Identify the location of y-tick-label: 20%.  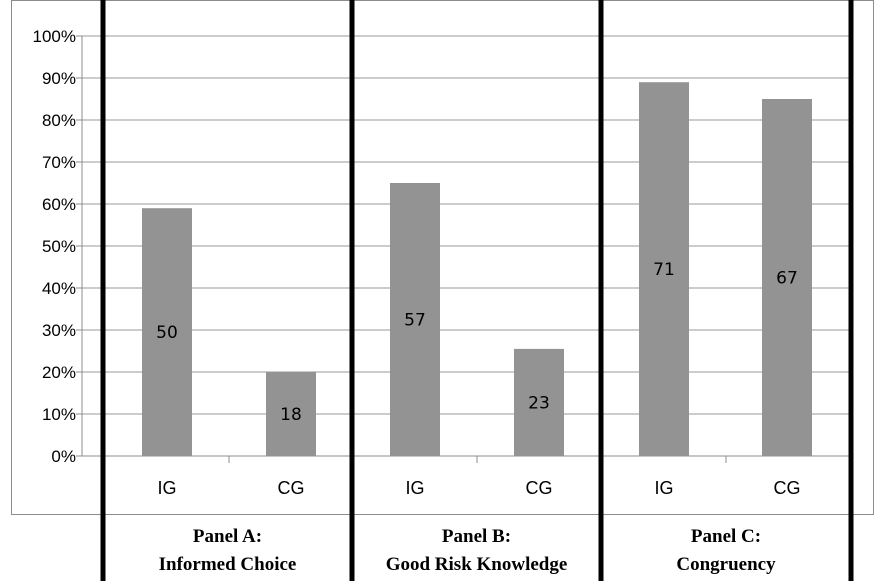
(59, 372).